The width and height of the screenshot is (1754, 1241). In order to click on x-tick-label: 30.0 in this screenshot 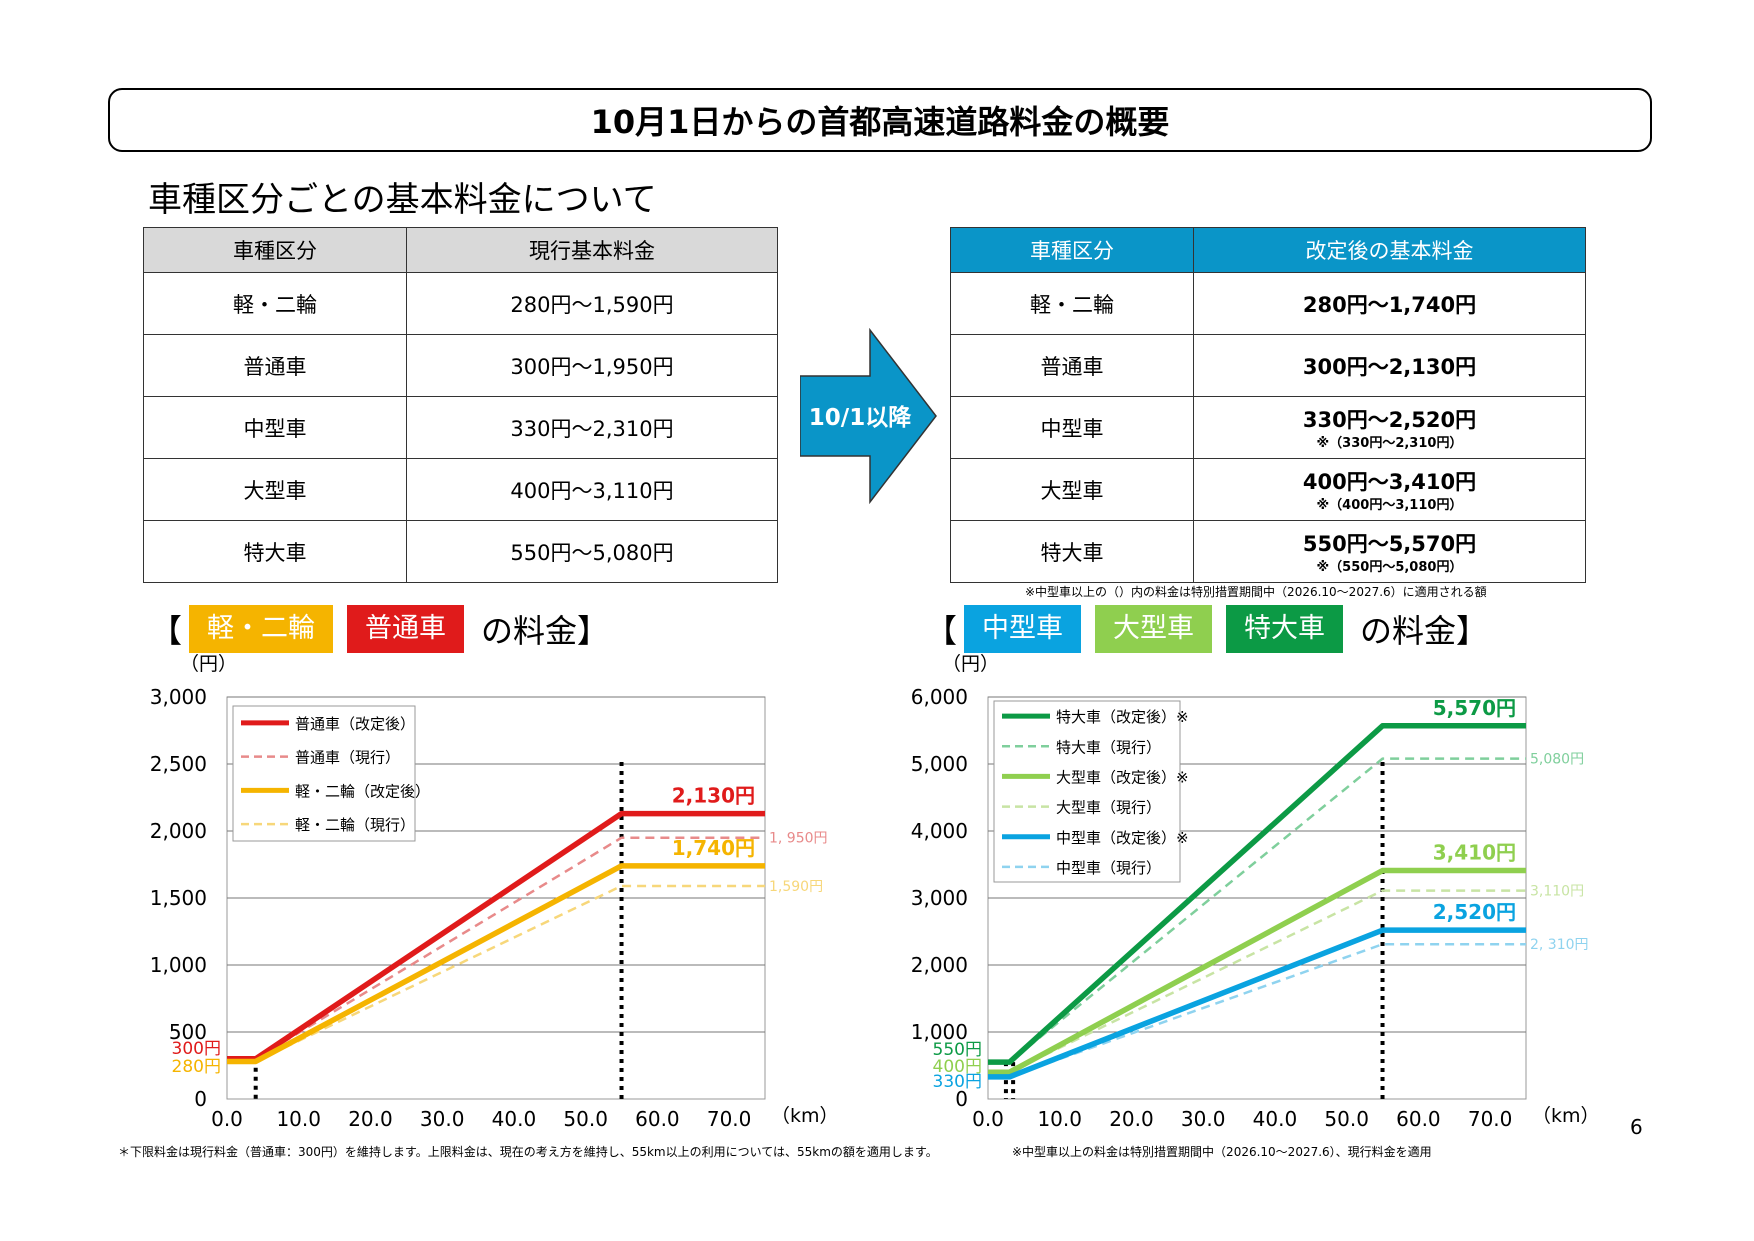, I will do `click(442, 1119)`.